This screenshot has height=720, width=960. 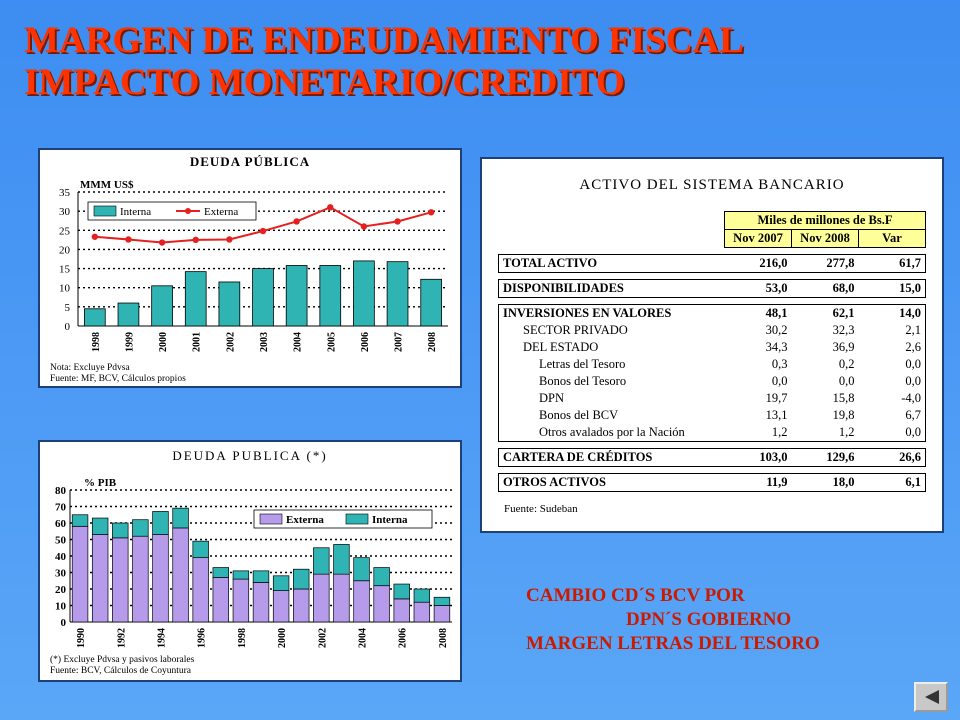 What do you see at coordinates (541, 509) in the screenshot?
I see `bank-table-source: Fuente: Sudeban` at bounding box center [541, 509].